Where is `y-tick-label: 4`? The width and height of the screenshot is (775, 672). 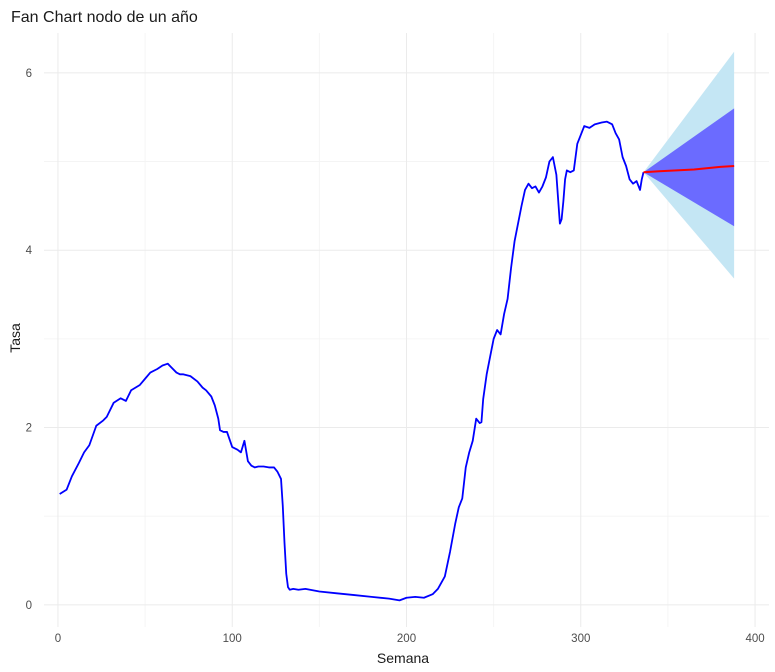 y-tick-label: 4 is located at coordinates (29, 251).